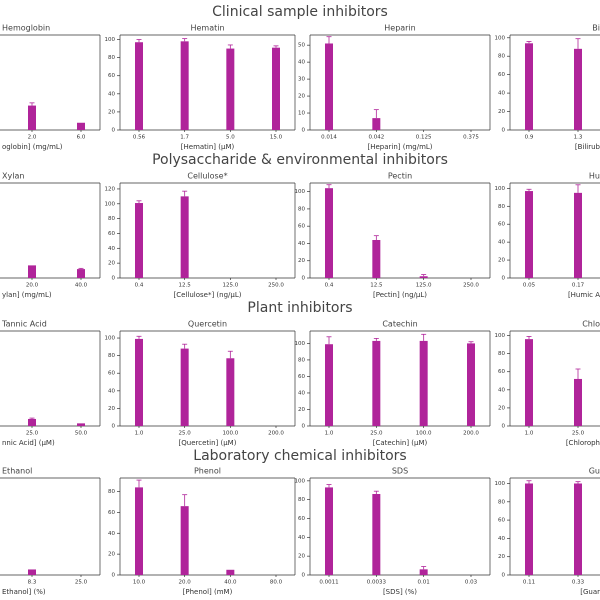 The image size is (600, 600). What do you see at coordinates (590, 592) in the screenshot?
I see `x-axis-label: [Guar` at bounding box center [590, 592].